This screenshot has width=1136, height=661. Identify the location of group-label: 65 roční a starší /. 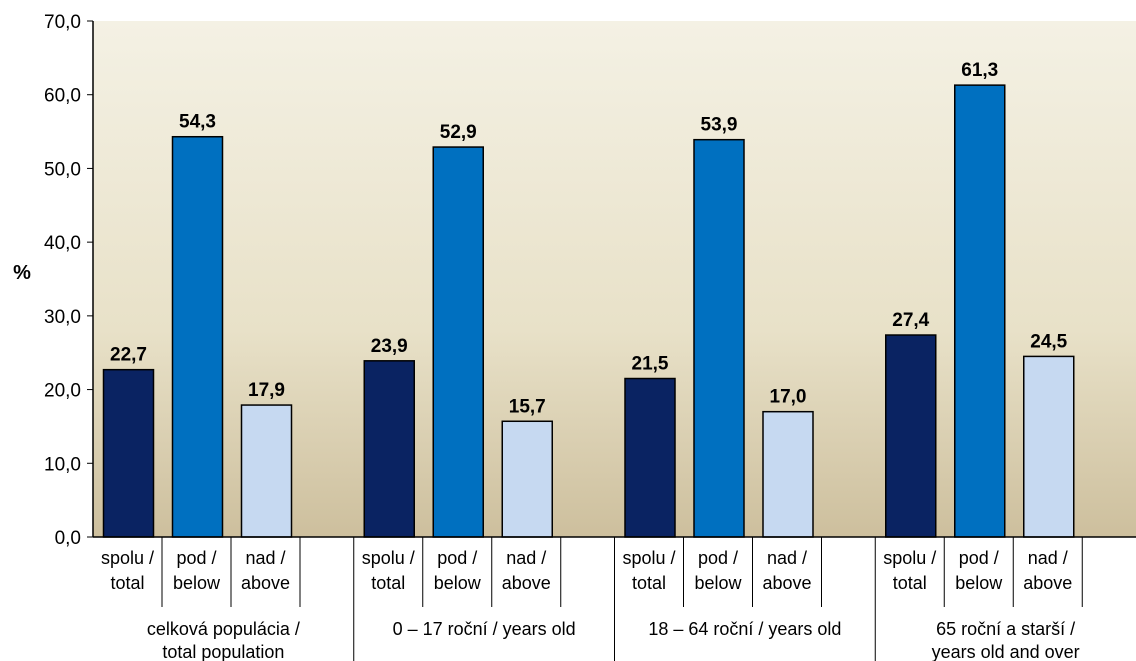
(1005, 629).